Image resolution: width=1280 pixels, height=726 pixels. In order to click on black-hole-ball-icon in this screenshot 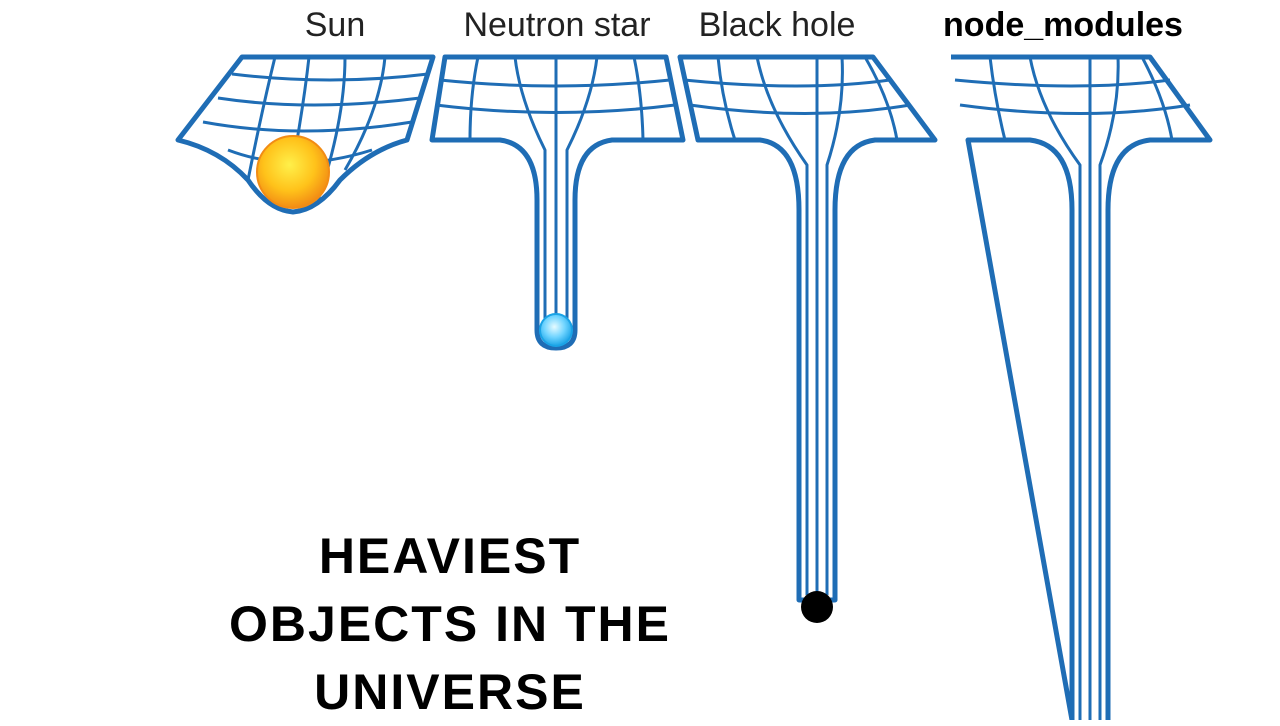, I will do `click(817, 607)`.